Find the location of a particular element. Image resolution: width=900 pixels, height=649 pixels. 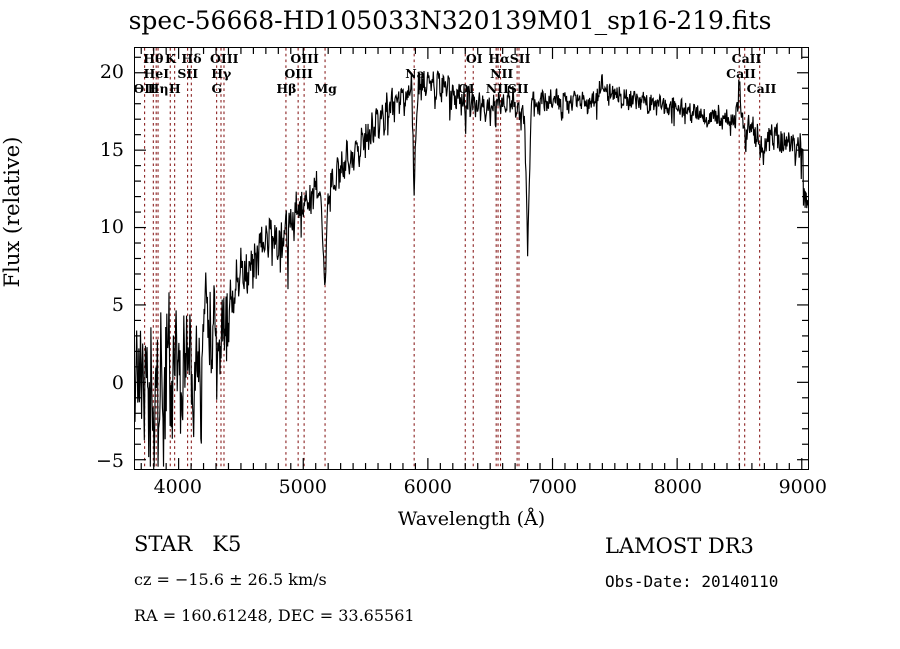

y-tick-10: 10 is located at coordinates (111, 227).